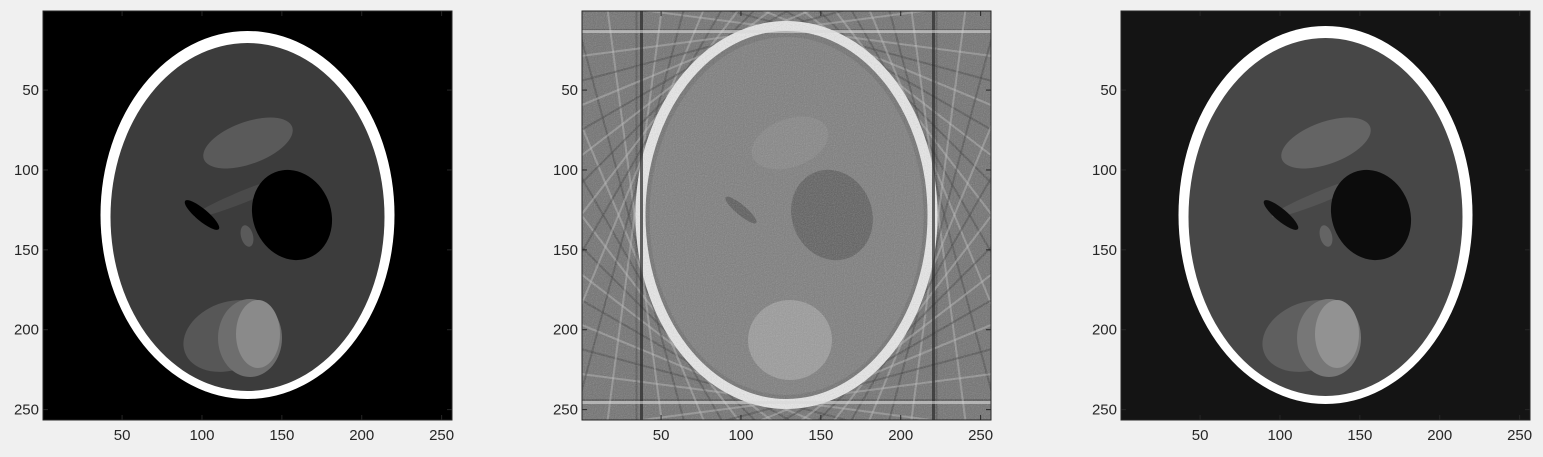  What do you see at coordinates (1104, 170) in the screenshot?
I see `y-tick-label: 100` at bounding box center [1104, 170].